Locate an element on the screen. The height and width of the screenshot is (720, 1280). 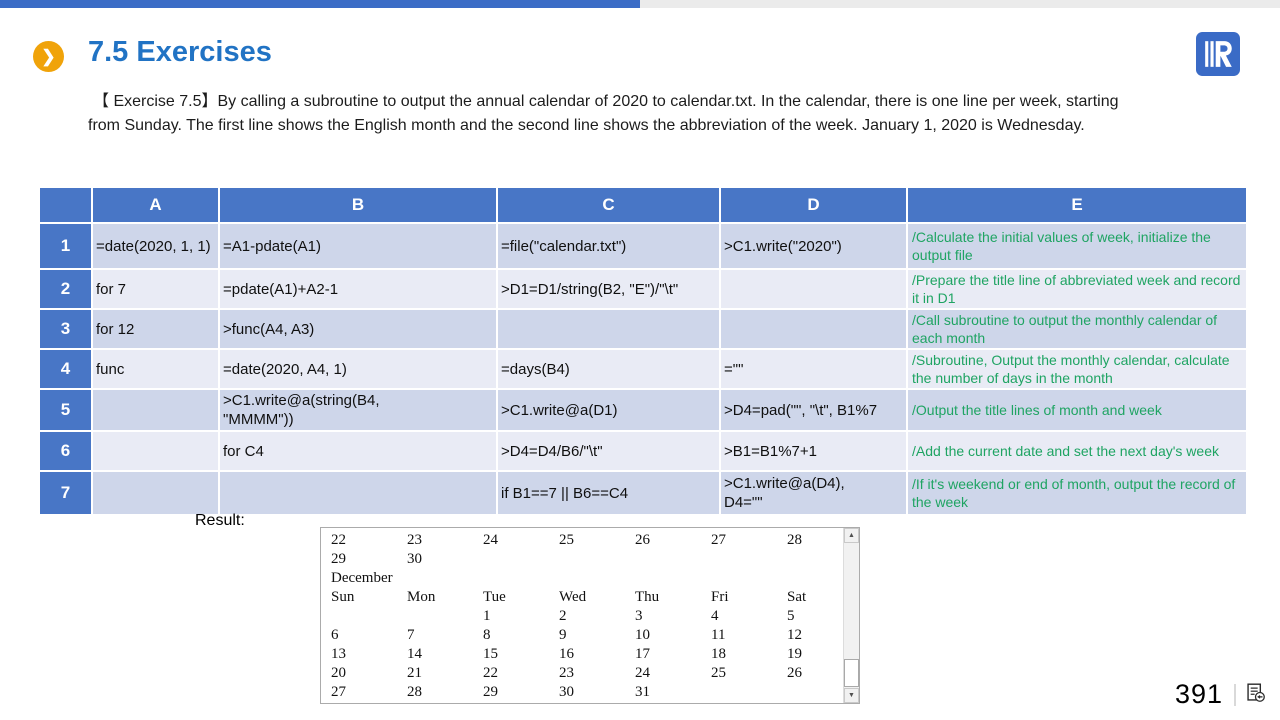
calendar-cell: 27 is located at coordinates (338, 692).